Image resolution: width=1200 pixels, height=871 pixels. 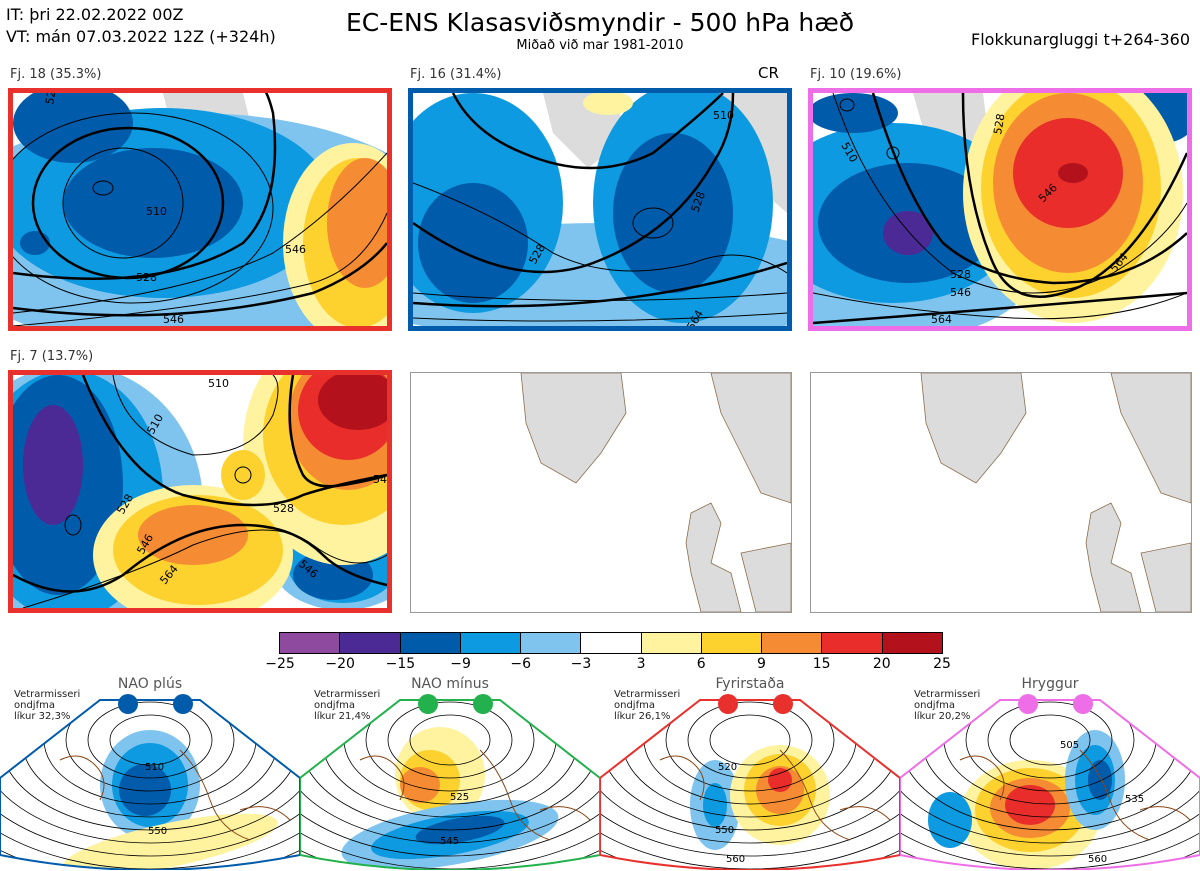 What do you see at coordinates (283, 508) in the screenshot?
I see `cluster-4-contour-3: 528` at bounding box center [283, 508].